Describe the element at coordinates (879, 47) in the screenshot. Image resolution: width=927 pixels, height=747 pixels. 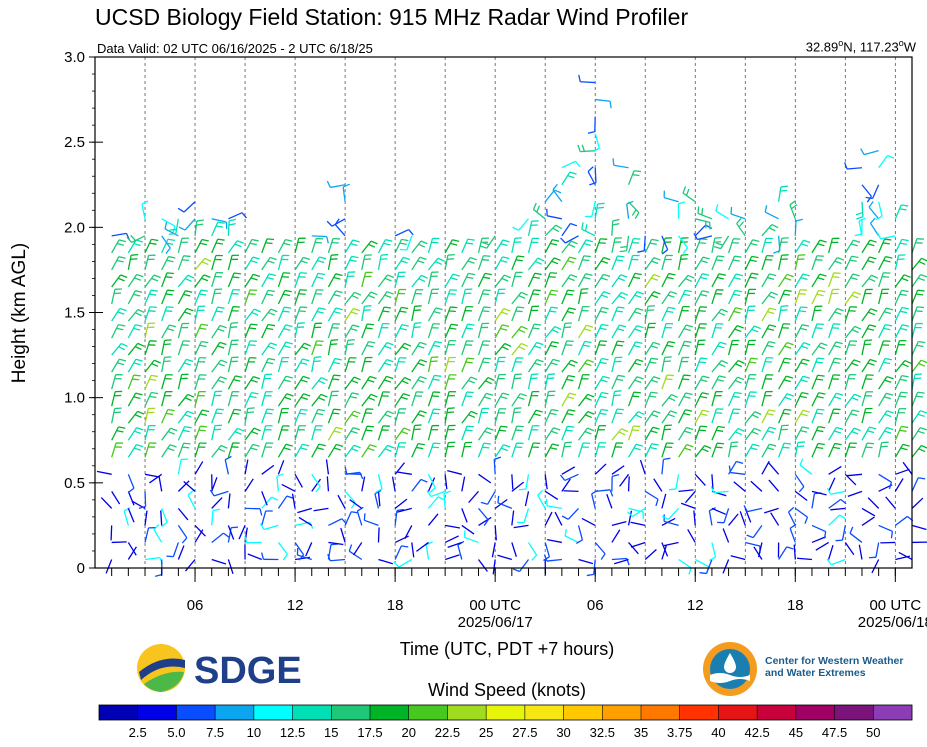
I see `longitude-value: 117.23` at that location.